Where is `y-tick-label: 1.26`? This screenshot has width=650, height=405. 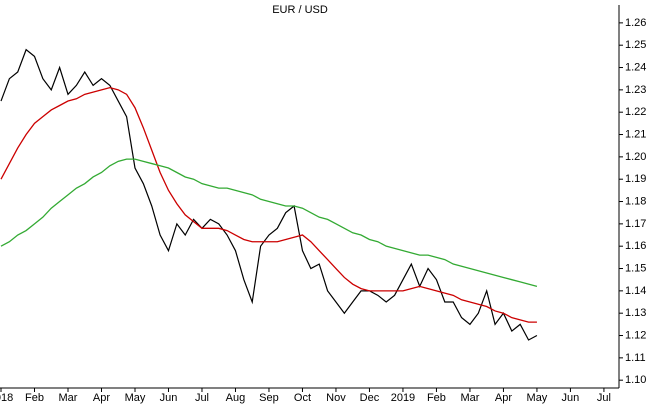
y-tick-label: 1.26 is located at coordinates (635, 23).